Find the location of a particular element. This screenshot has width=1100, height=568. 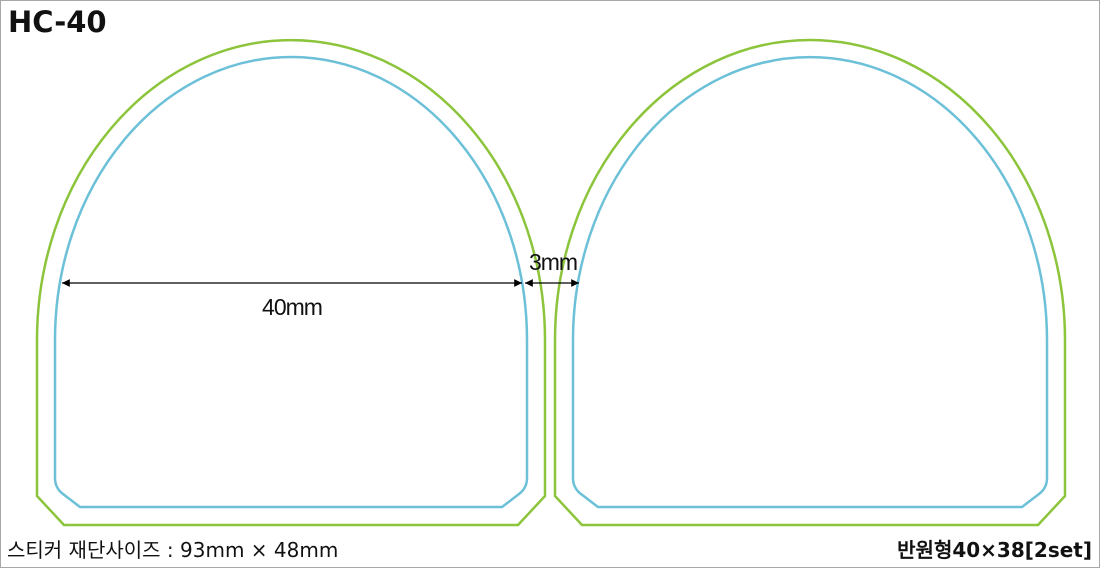

cut-size-label: 스티커 재단사이즈 : 93mm × 48mm is located at coordinates (173, 550).